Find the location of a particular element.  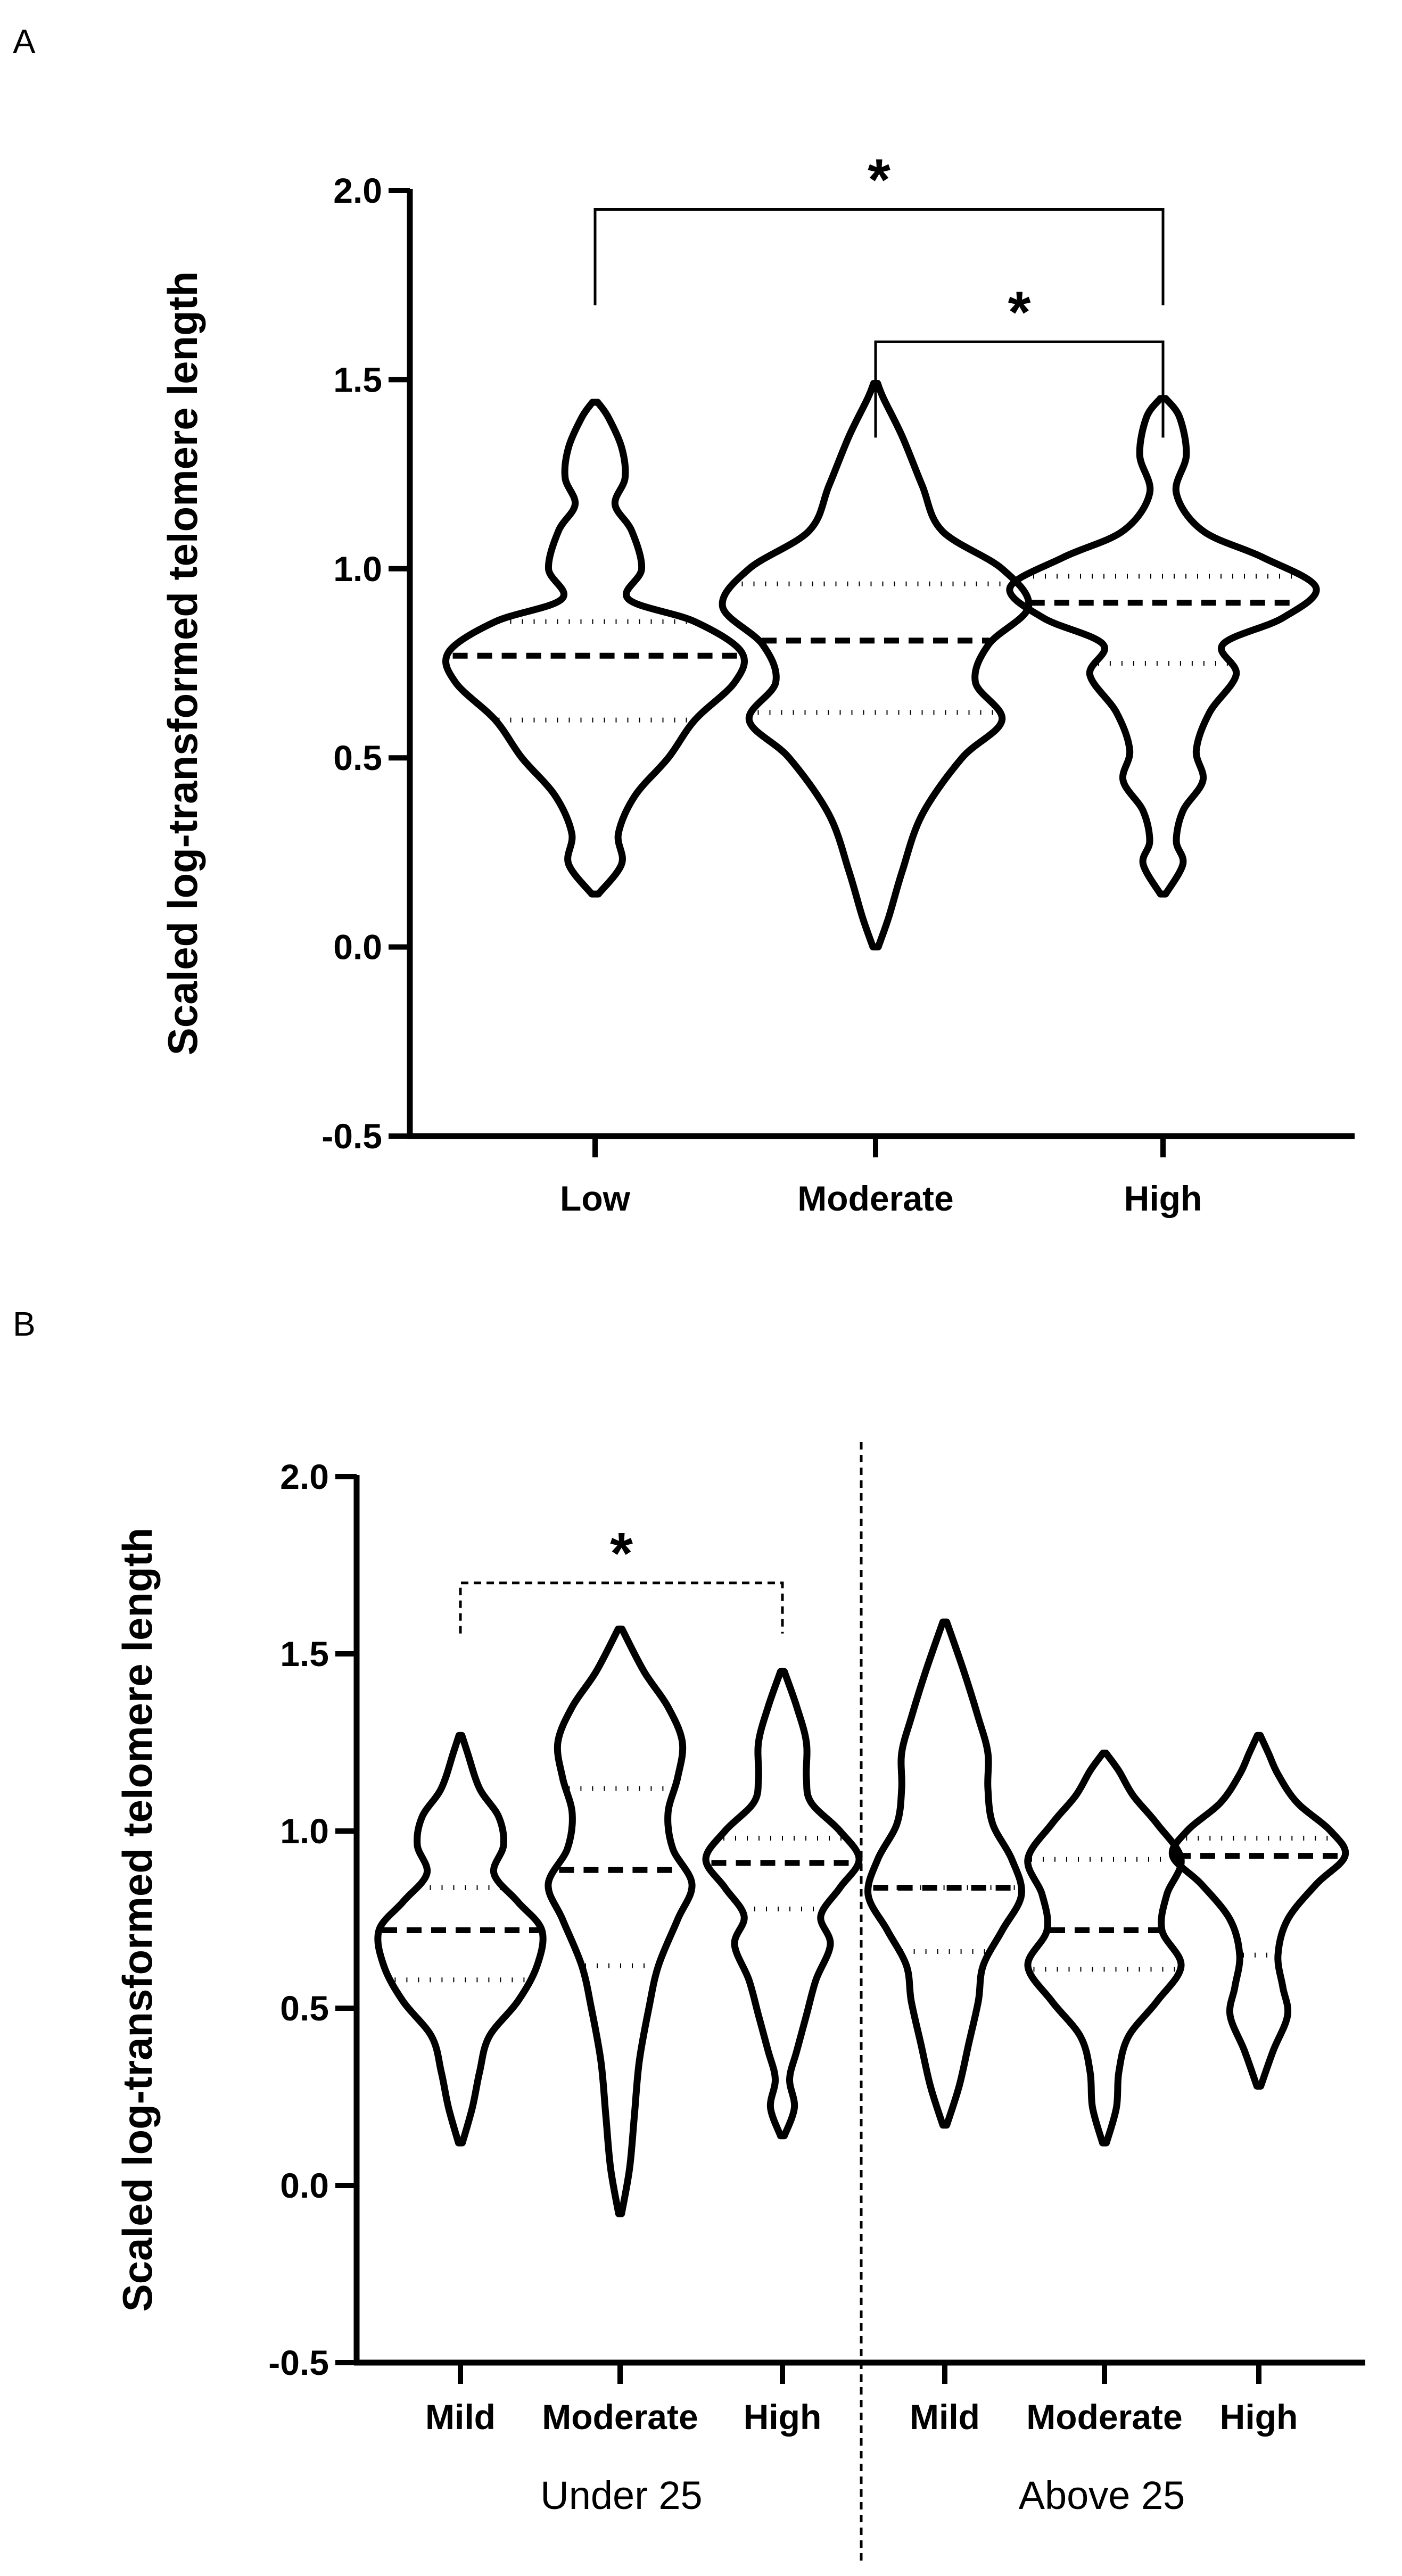

group-label: Above 25 is located at coordinates (1102, 2495).